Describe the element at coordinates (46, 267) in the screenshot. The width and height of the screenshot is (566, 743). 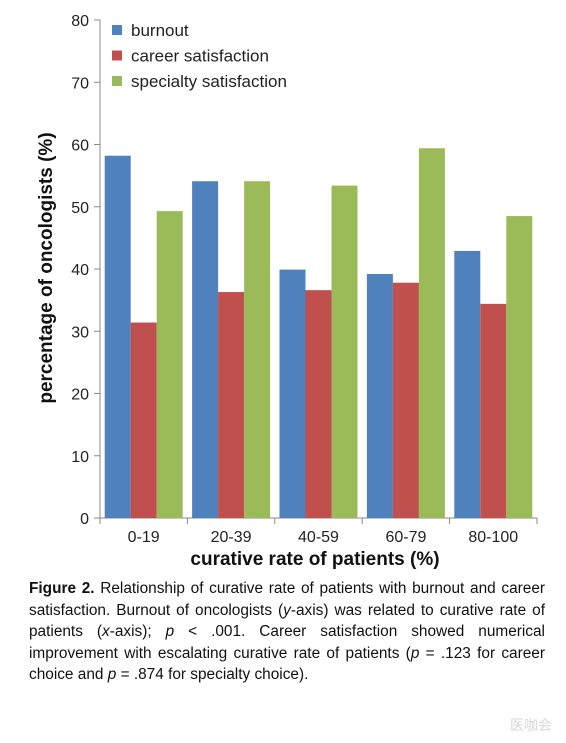
I see `y-axis-title: percentage of oncologists (%)` at that location.